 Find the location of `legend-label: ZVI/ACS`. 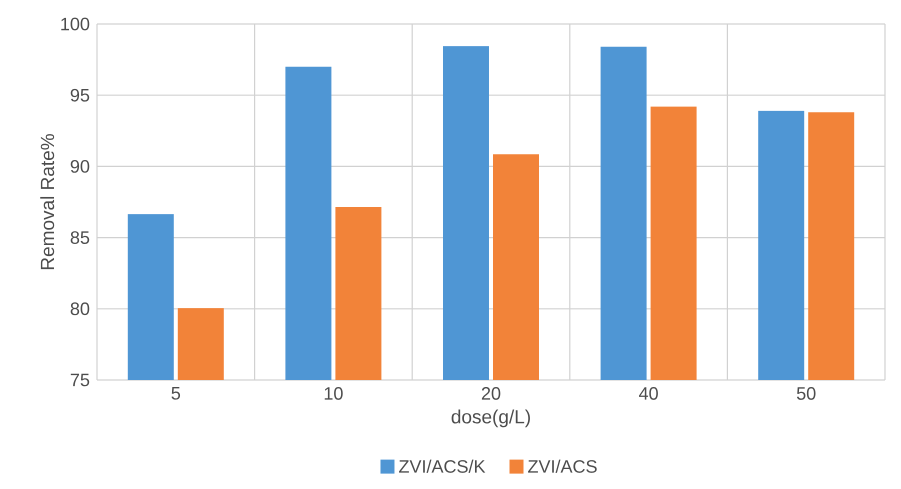

legend-label: ZVI/ACS is located at coordinates (562, 466).